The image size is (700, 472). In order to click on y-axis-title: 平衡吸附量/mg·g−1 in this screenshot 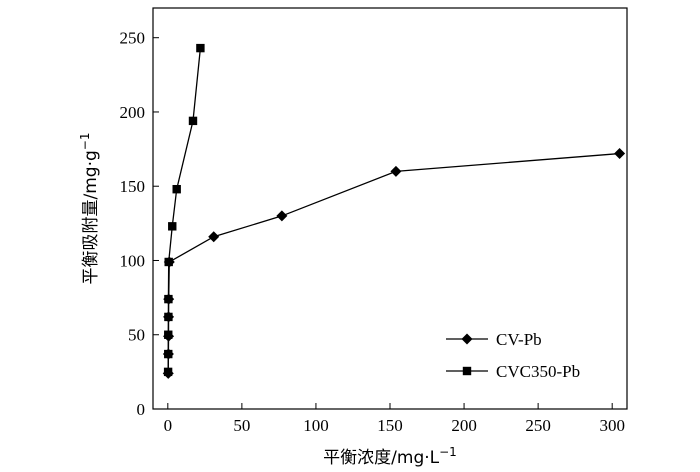, I will do `click(89, 209)`.